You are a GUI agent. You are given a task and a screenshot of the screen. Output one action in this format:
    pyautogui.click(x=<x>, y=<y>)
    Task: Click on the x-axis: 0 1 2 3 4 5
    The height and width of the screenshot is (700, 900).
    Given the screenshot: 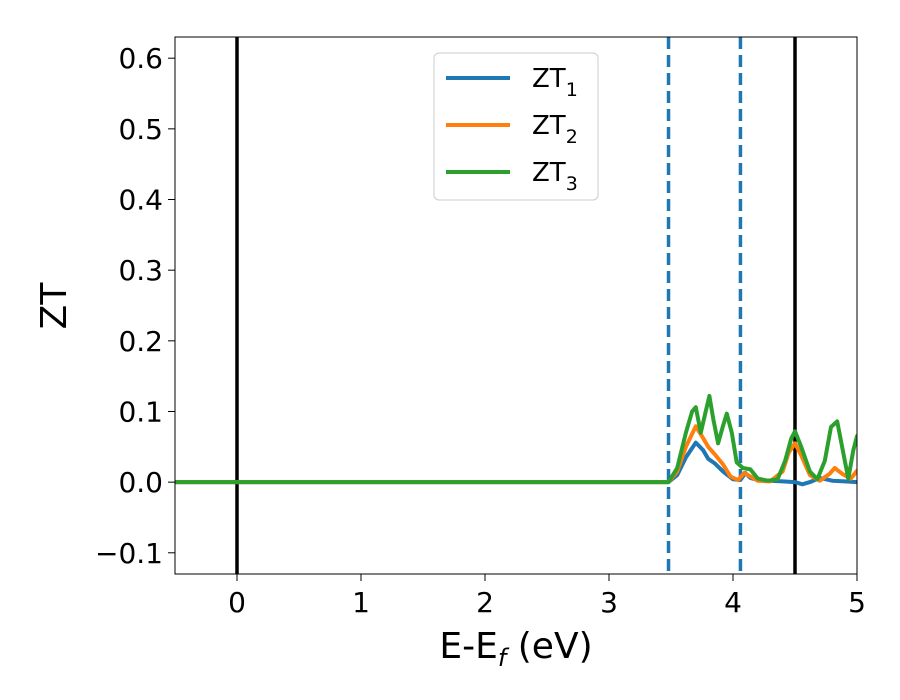 What is the action you would take?
    pyautogui.click(x=547, y=596)
    